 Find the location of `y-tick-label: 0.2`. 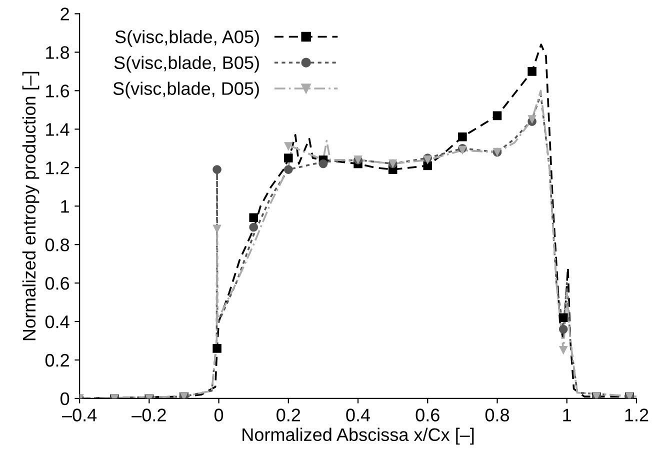

y-tick-label: 0.2 is located at coordinates (57, 360).